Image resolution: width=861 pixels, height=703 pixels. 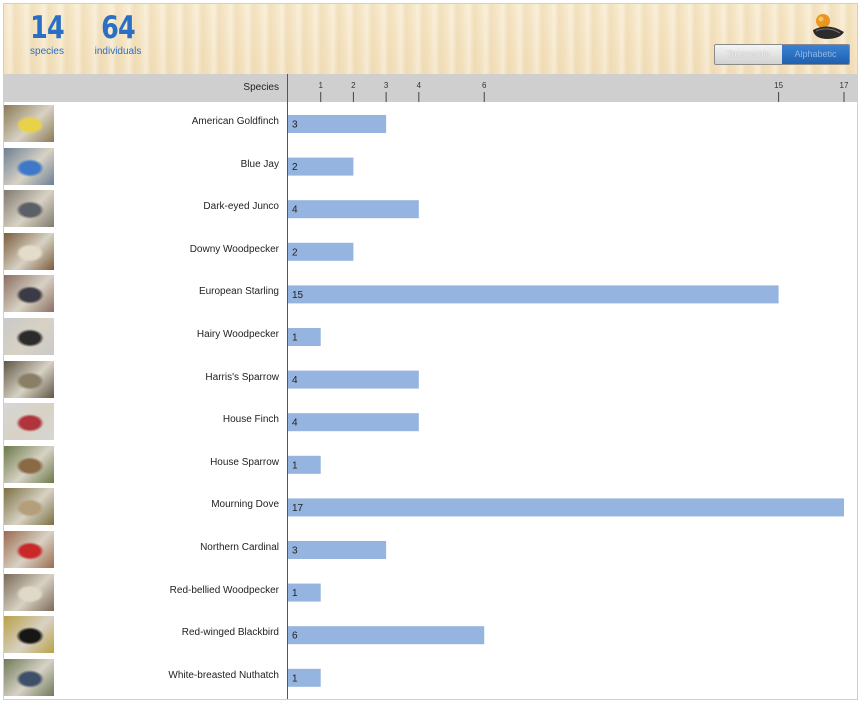 I want to click on column-header: Species, so click(x=430, y=88).